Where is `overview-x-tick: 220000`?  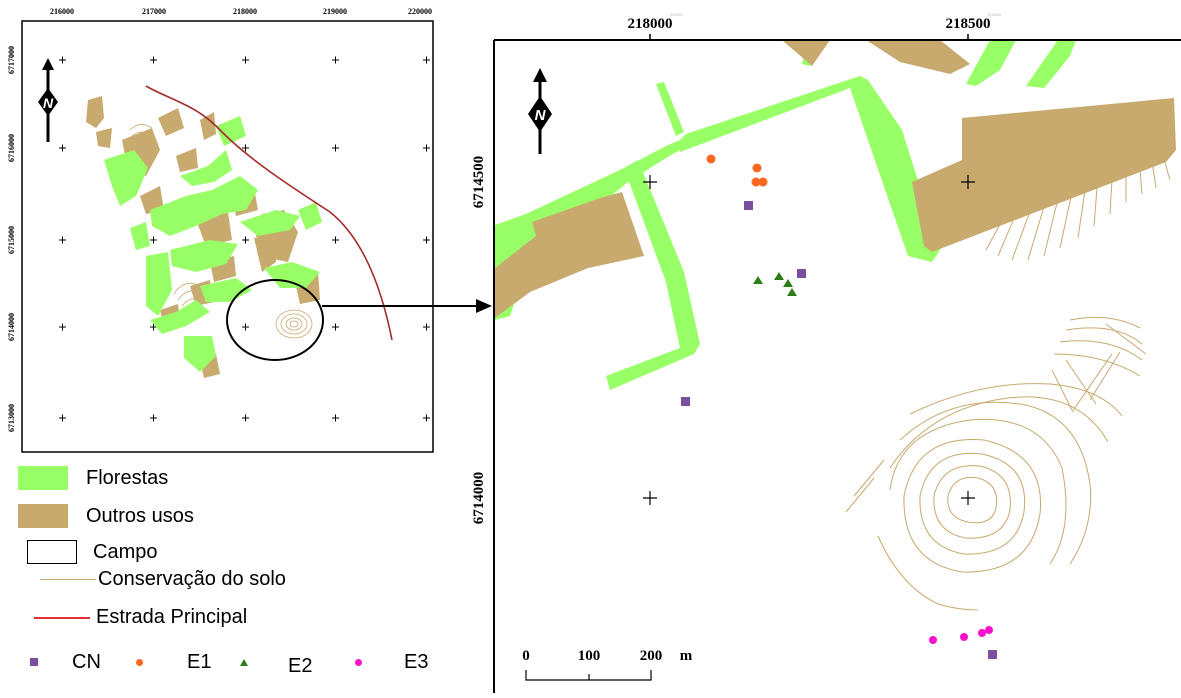
overview-x-tick: 220000 is located at coordinates (420, 11).